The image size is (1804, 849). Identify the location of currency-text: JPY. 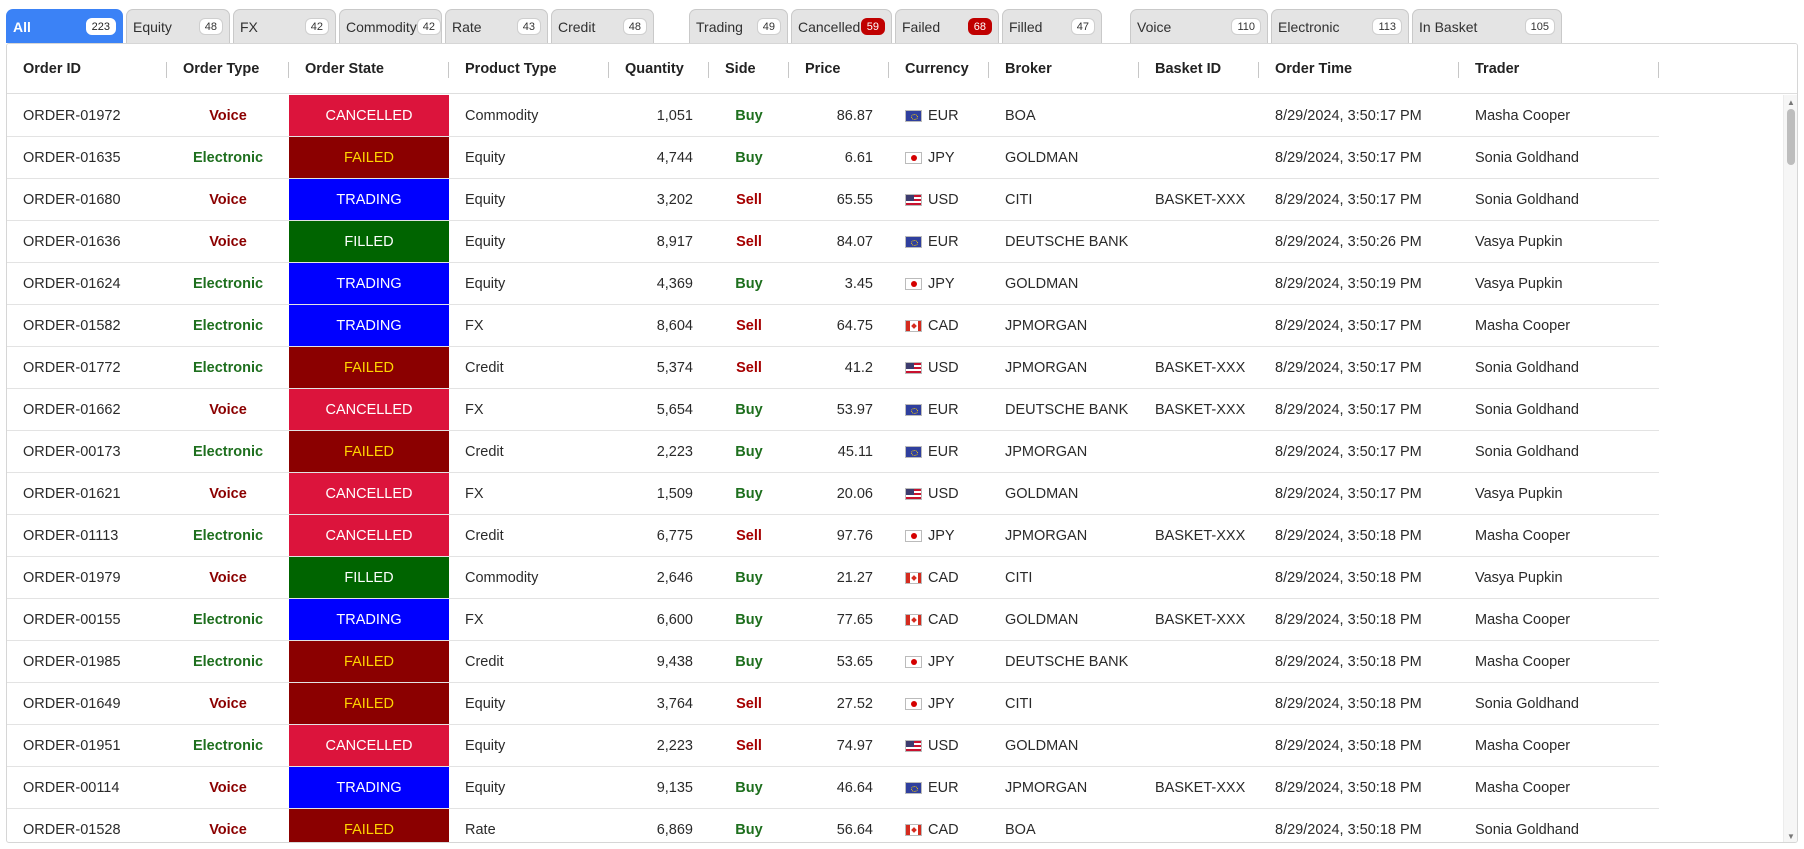
(941, 283).